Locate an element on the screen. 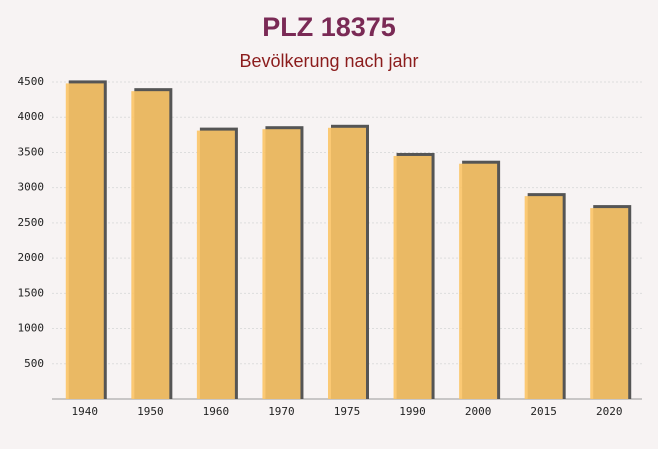  x-tick-label: 1940 is located at coordinates (85, 411).